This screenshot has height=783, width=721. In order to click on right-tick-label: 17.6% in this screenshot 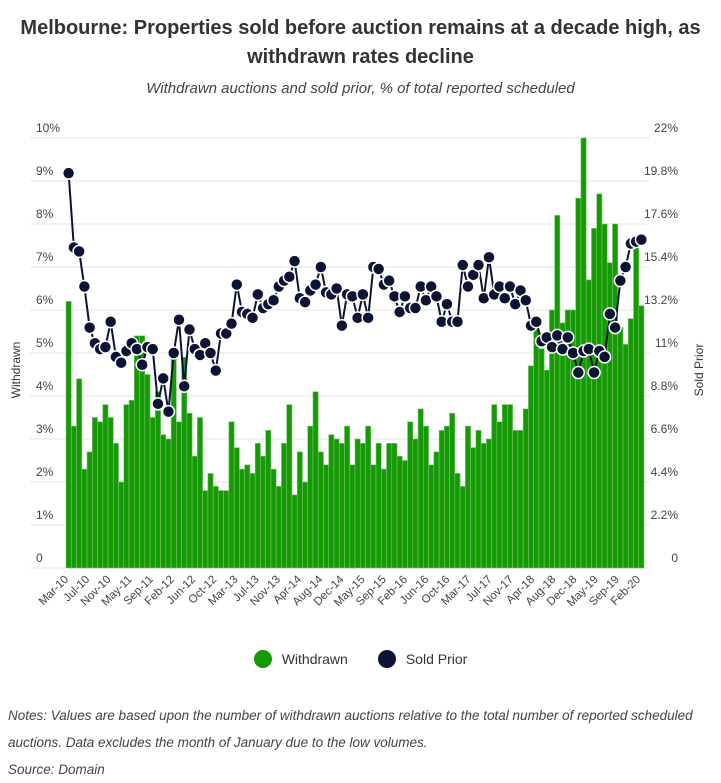, I will do `click(661, 214)`.